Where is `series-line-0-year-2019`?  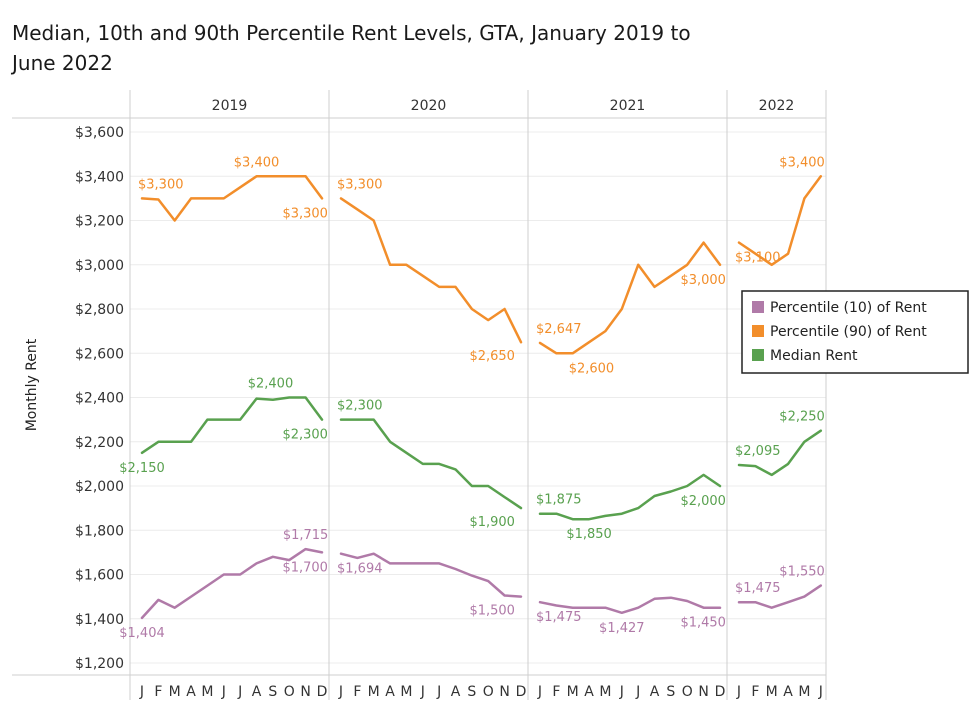 series-line-0-year-2019 is located at coordinates (232, 583).